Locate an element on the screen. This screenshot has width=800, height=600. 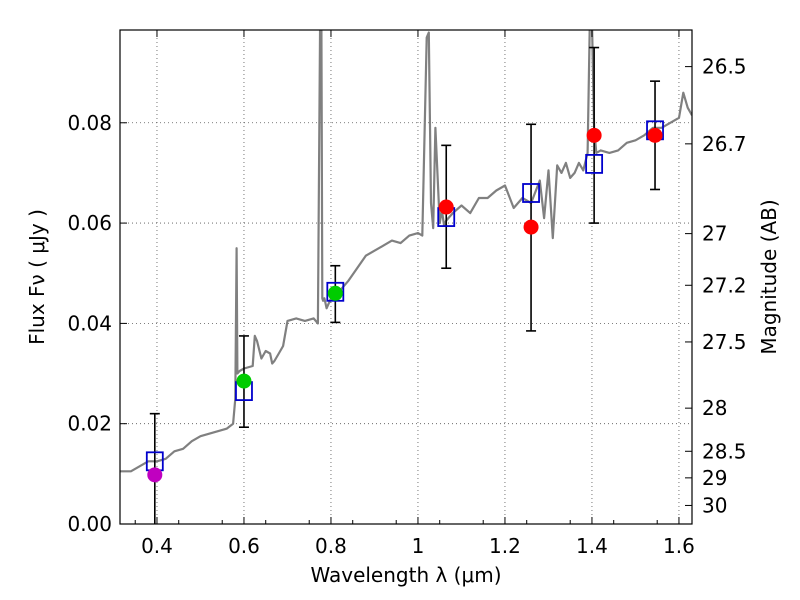
y2-tick-label: 27.2 is located at coordinates (724, 285).